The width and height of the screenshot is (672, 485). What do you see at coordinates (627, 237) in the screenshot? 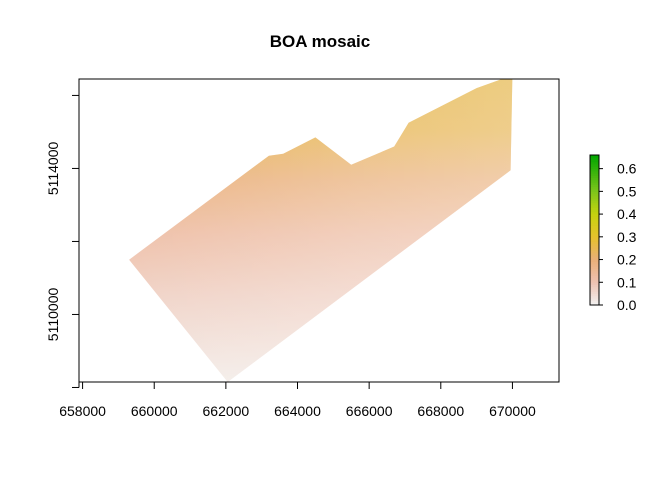
I see `colorbar-tick-label: 0.3` at bounding box center [627, 237].